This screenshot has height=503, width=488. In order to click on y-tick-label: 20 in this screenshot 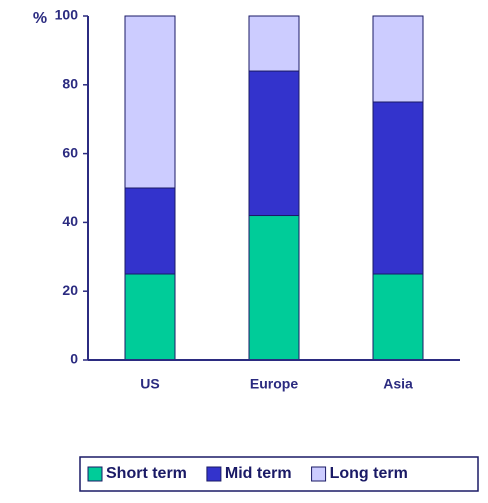, I will do `click(70, 290)`.